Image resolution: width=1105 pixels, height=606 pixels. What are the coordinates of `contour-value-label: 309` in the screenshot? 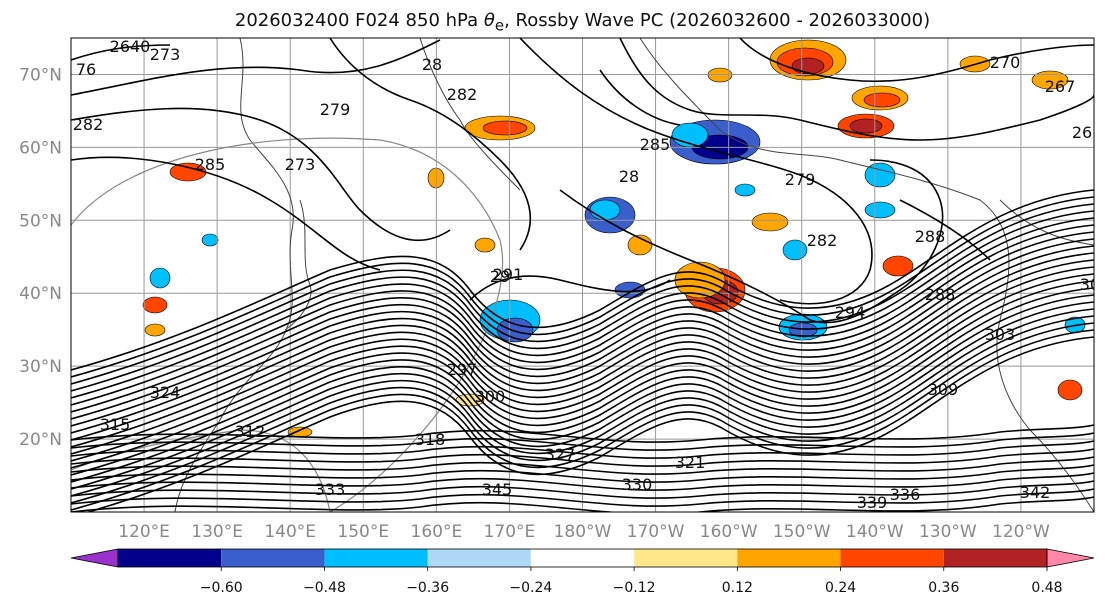 It's located at (943, 389).